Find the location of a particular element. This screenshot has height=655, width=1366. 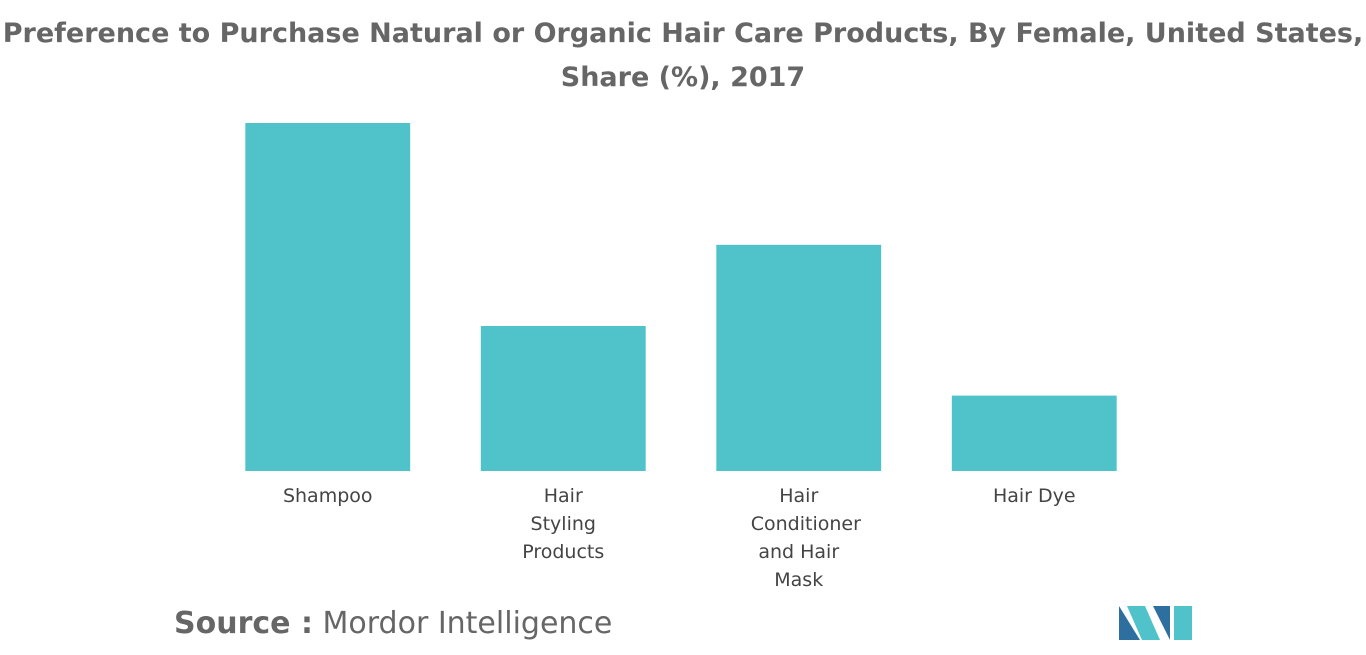

x-tick-label: Shampoo is located at coordinates (327, 496).